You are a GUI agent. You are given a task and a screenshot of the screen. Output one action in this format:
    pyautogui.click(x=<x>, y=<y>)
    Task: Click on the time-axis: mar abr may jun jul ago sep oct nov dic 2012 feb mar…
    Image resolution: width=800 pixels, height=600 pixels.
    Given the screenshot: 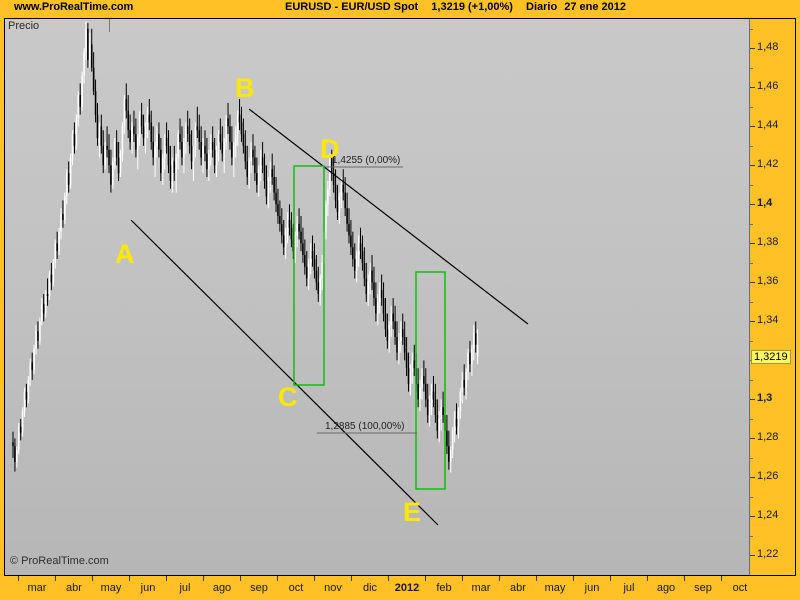 What is the action you would take?
    pyautogui.click(x=400, y=588)
    